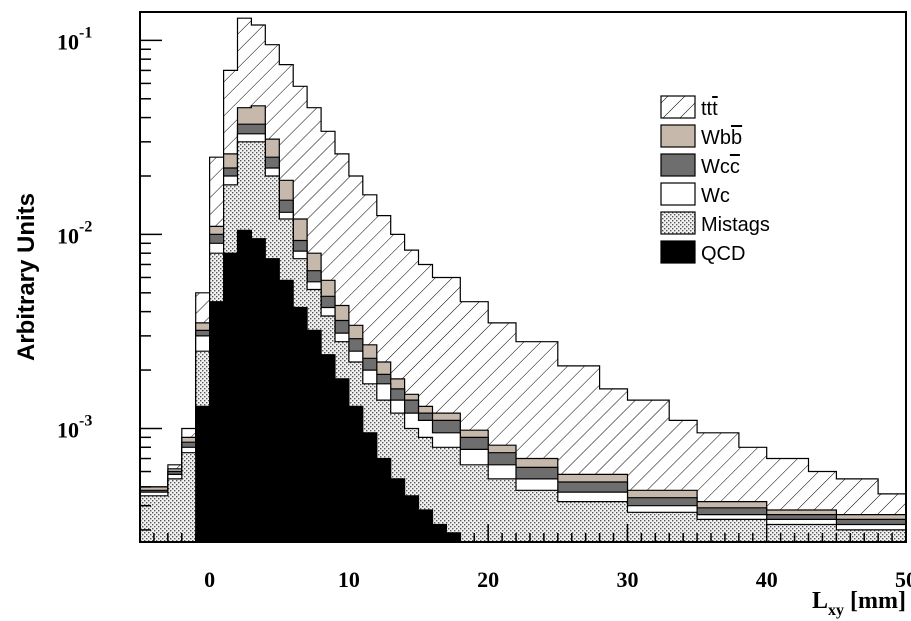 This screenshot has width=911, height=621. What do you see at coordinates (74, 39) in the screenshot?
I see `y-tick-label: 10⁻¹` at bounding box center [74, 39].